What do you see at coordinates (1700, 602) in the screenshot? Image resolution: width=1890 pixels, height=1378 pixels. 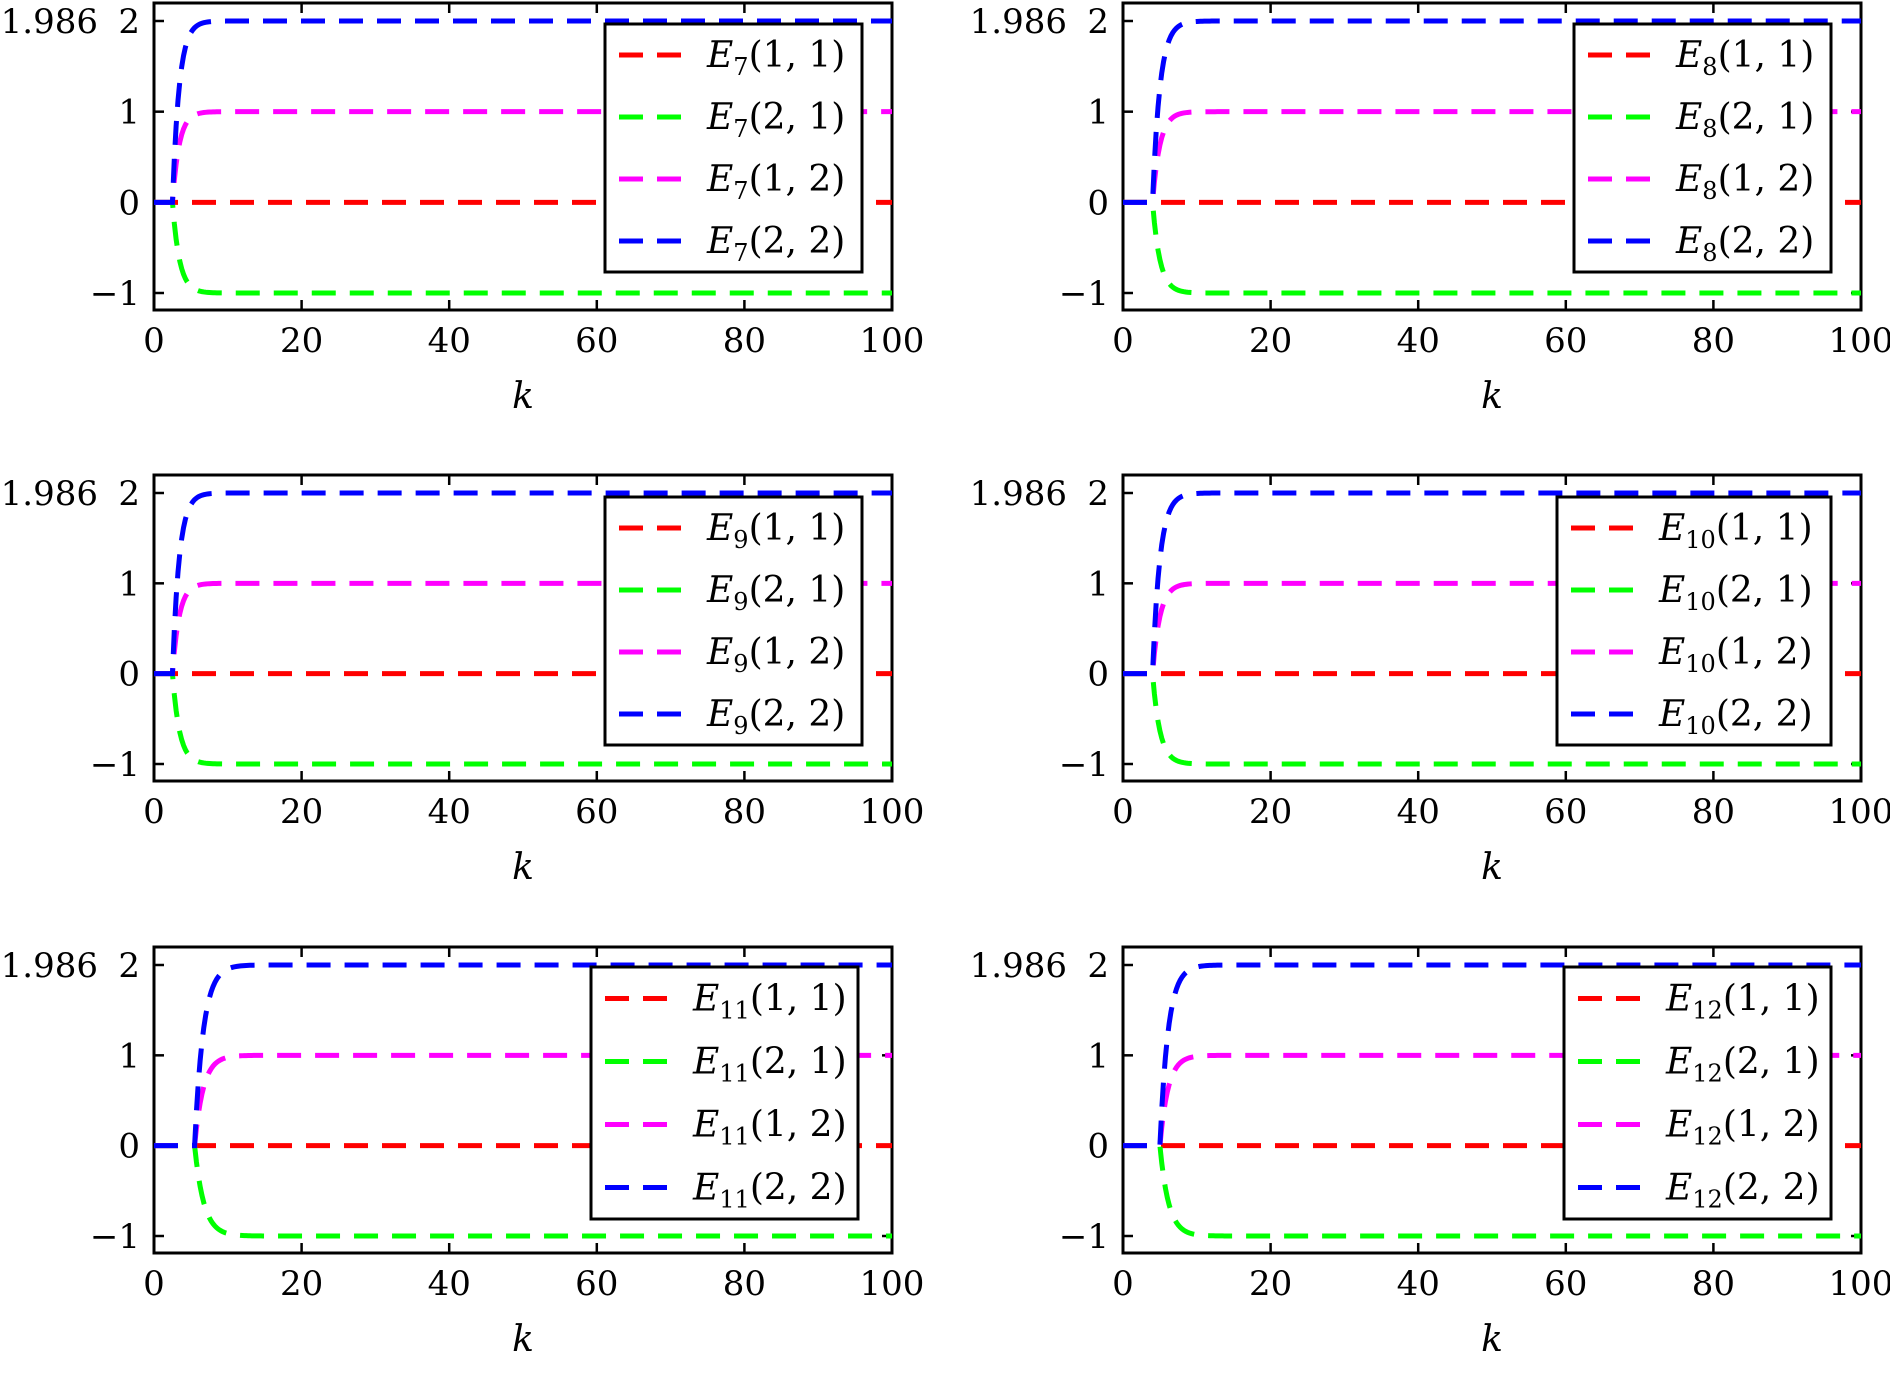 I see `legend-subscript: 10` at bounding box center [1700, 602].